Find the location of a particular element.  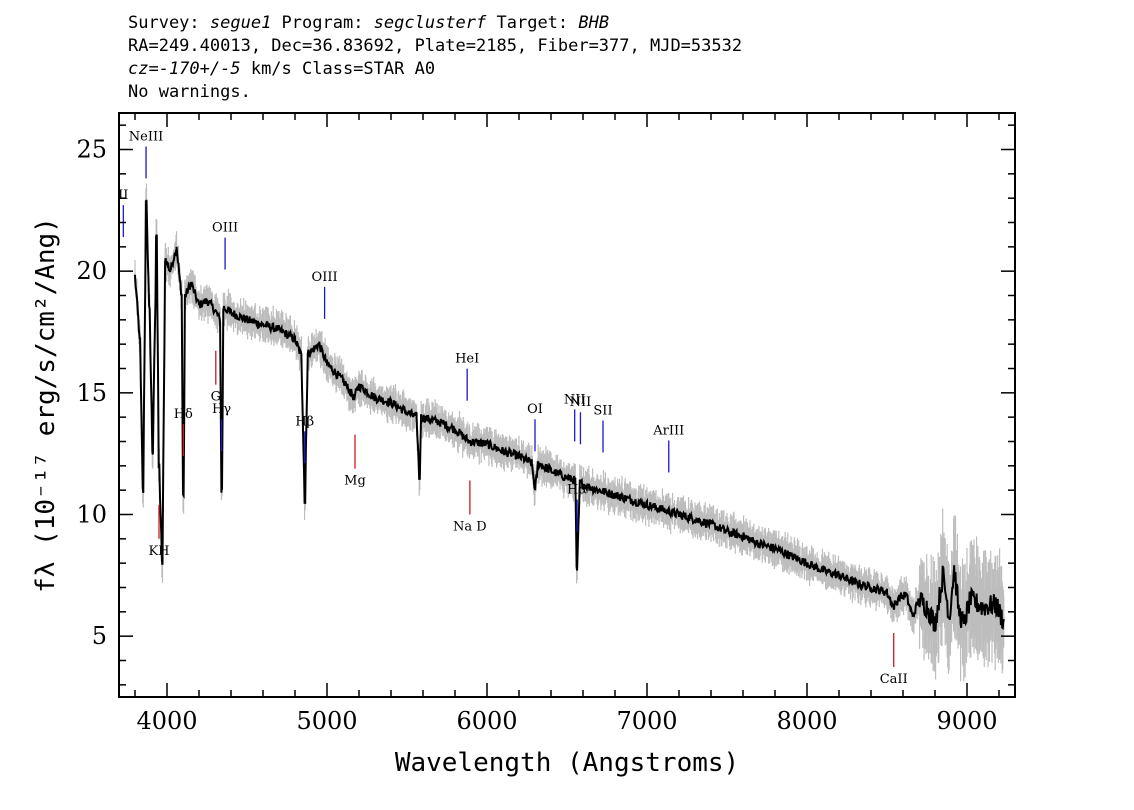

y-tick-label: 5 is located at coordinates (99, 636).